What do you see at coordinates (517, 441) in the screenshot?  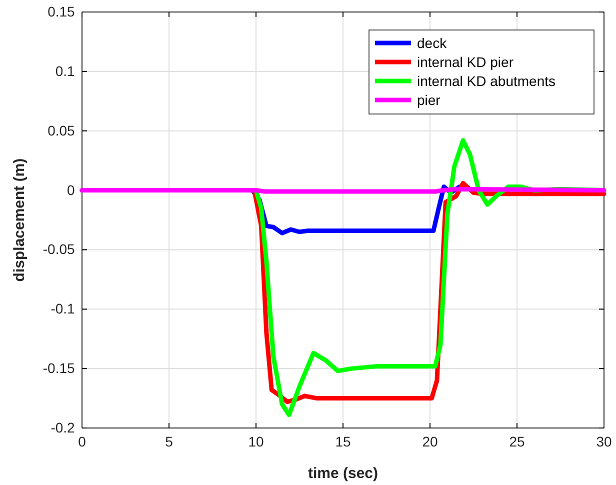 I see `x-tick-label: 25` at bounding box center [517, 441].